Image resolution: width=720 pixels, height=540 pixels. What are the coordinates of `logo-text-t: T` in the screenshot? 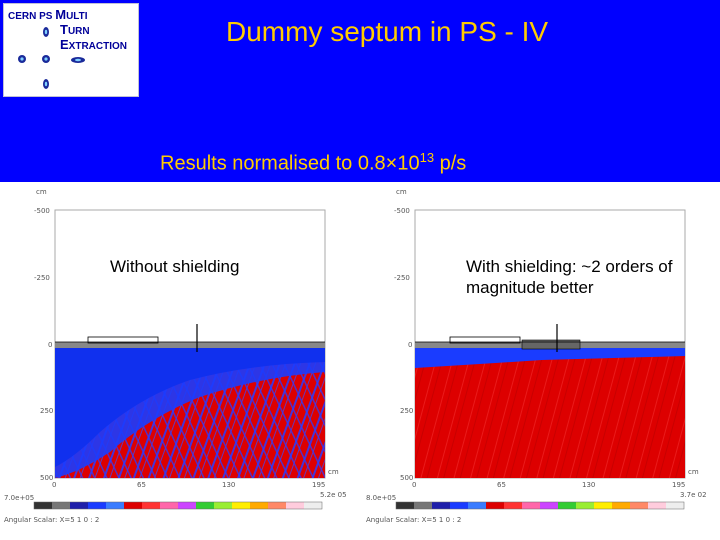 It's located at (64, 29).